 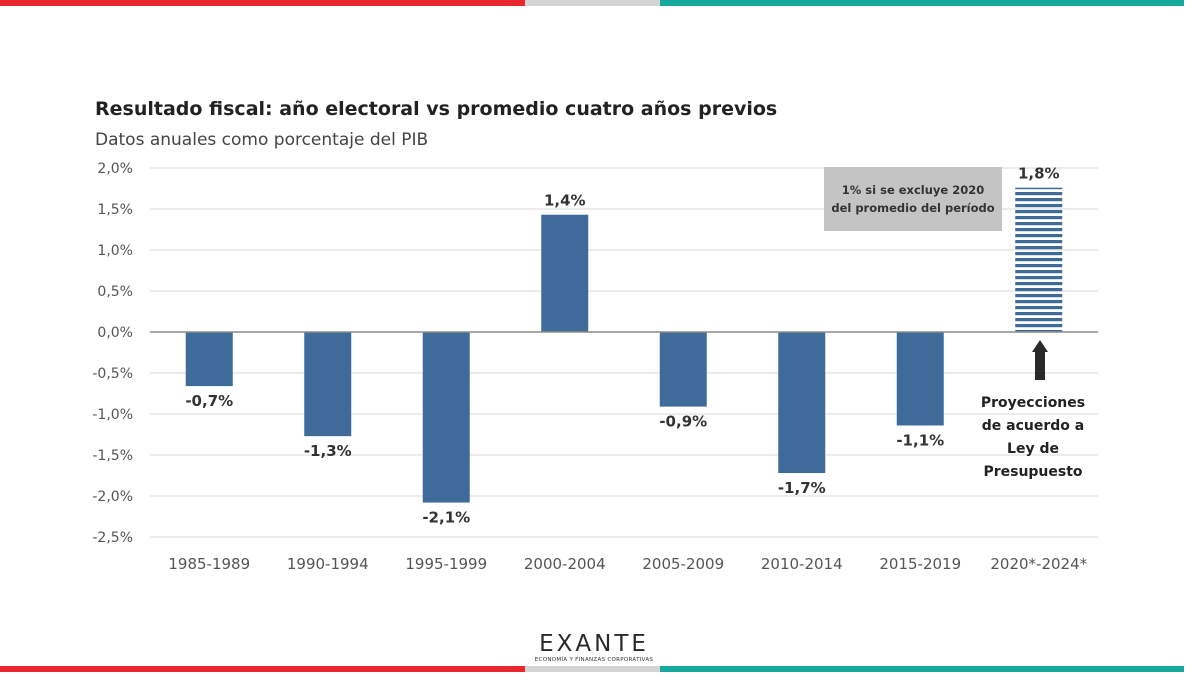 What do you see at coordinates (1040, 360) in the screenshot?
I see `up-arrow-icon` at bounding box center [1040, 360].